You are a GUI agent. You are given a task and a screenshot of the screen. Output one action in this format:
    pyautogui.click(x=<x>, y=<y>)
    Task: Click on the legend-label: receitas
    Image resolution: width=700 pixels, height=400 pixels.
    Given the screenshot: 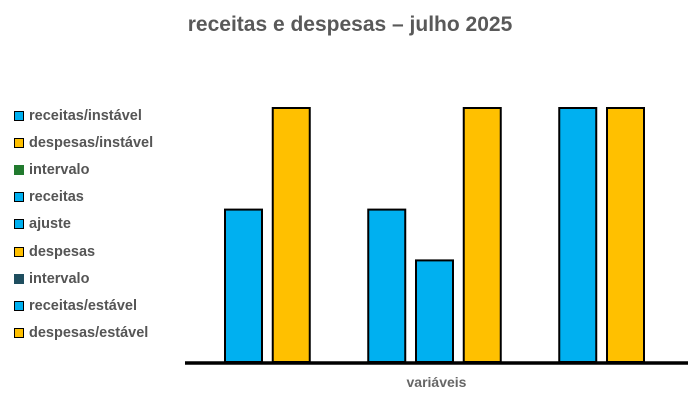 What is the action you would take?
    pyautogui.click(x=56, y=197)
    